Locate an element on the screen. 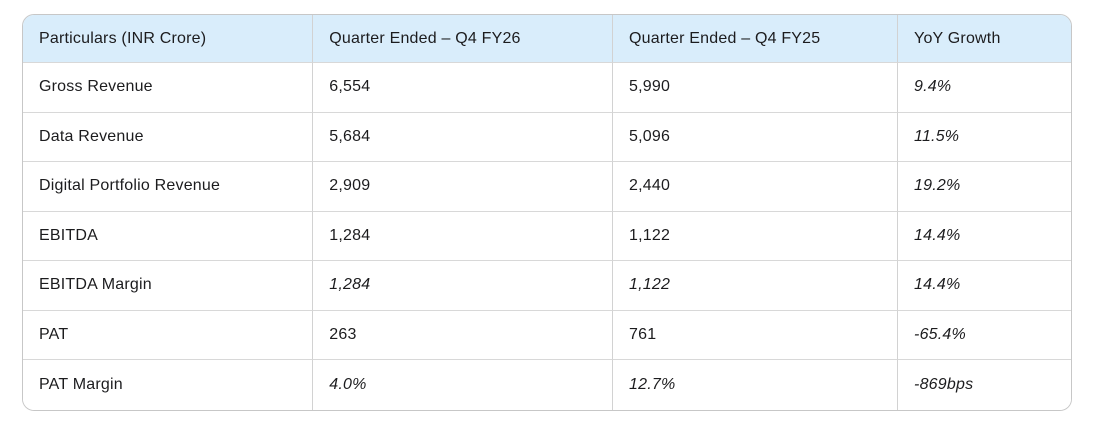 The width and height of the screenshot is (1094, 434). row-label: Data Revenue is located at coordinates (168, 137).